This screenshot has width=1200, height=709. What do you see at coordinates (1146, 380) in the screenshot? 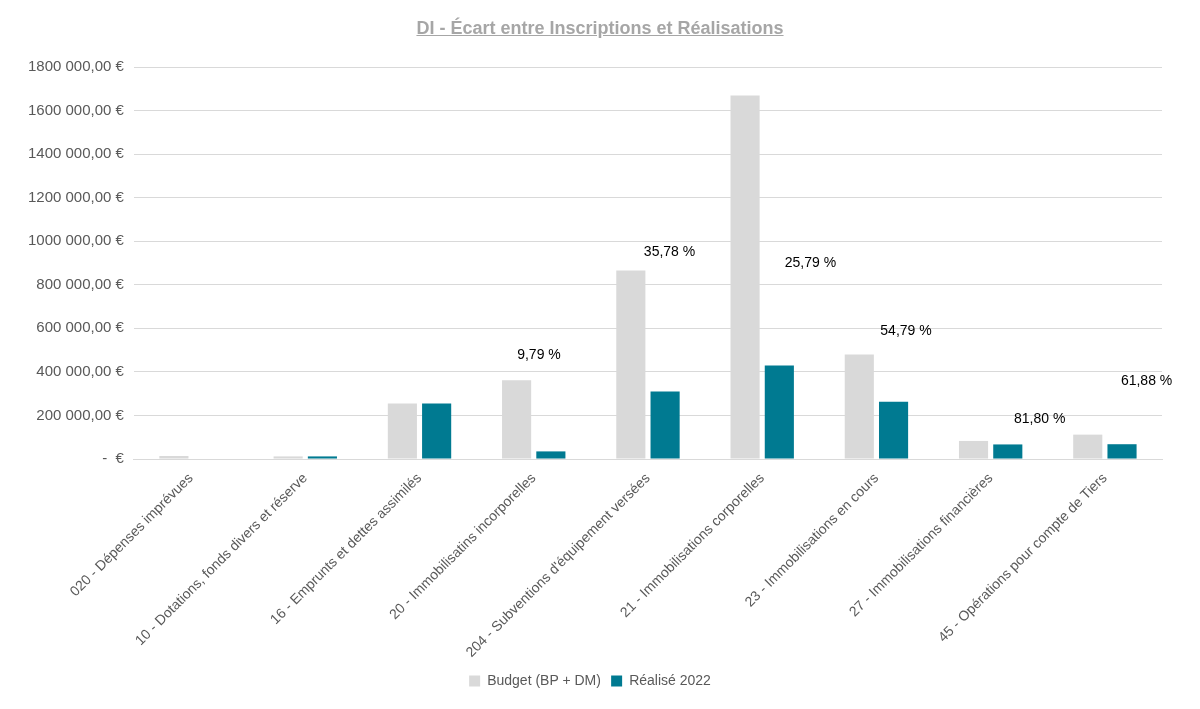
I see `annotation: 61,88 %` at bounding box center [1146, 380].